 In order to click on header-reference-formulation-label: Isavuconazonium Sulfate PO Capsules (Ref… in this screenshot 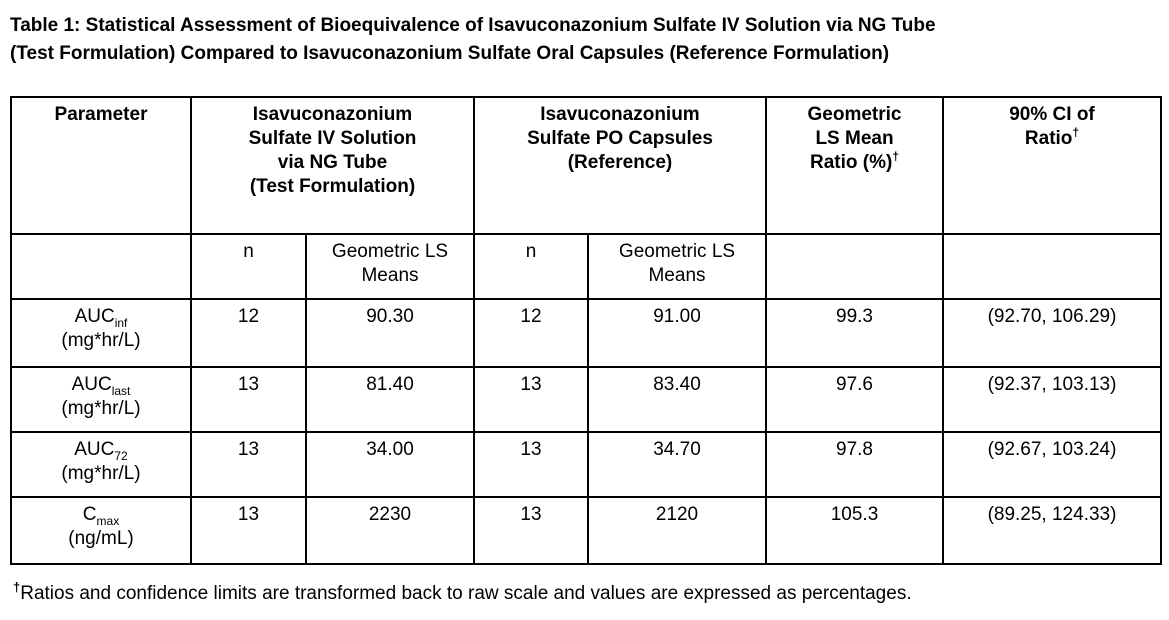, I will do `click(620, 138)`.